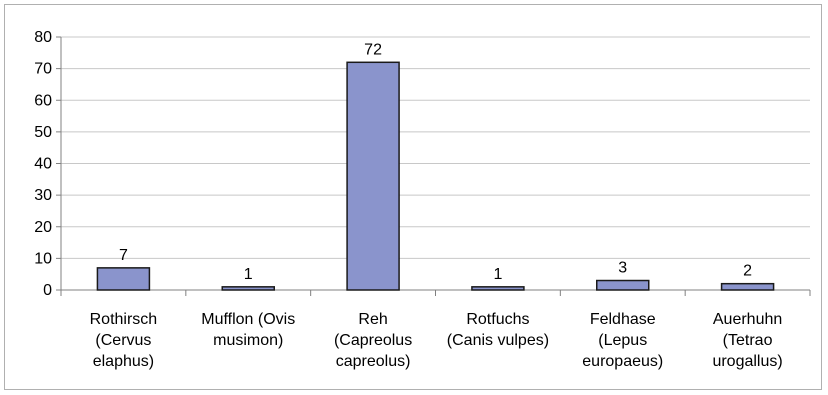  Describe the element at coordinates (43, 37) in the screenshot. I see `y-tick-label: 80` at that location.